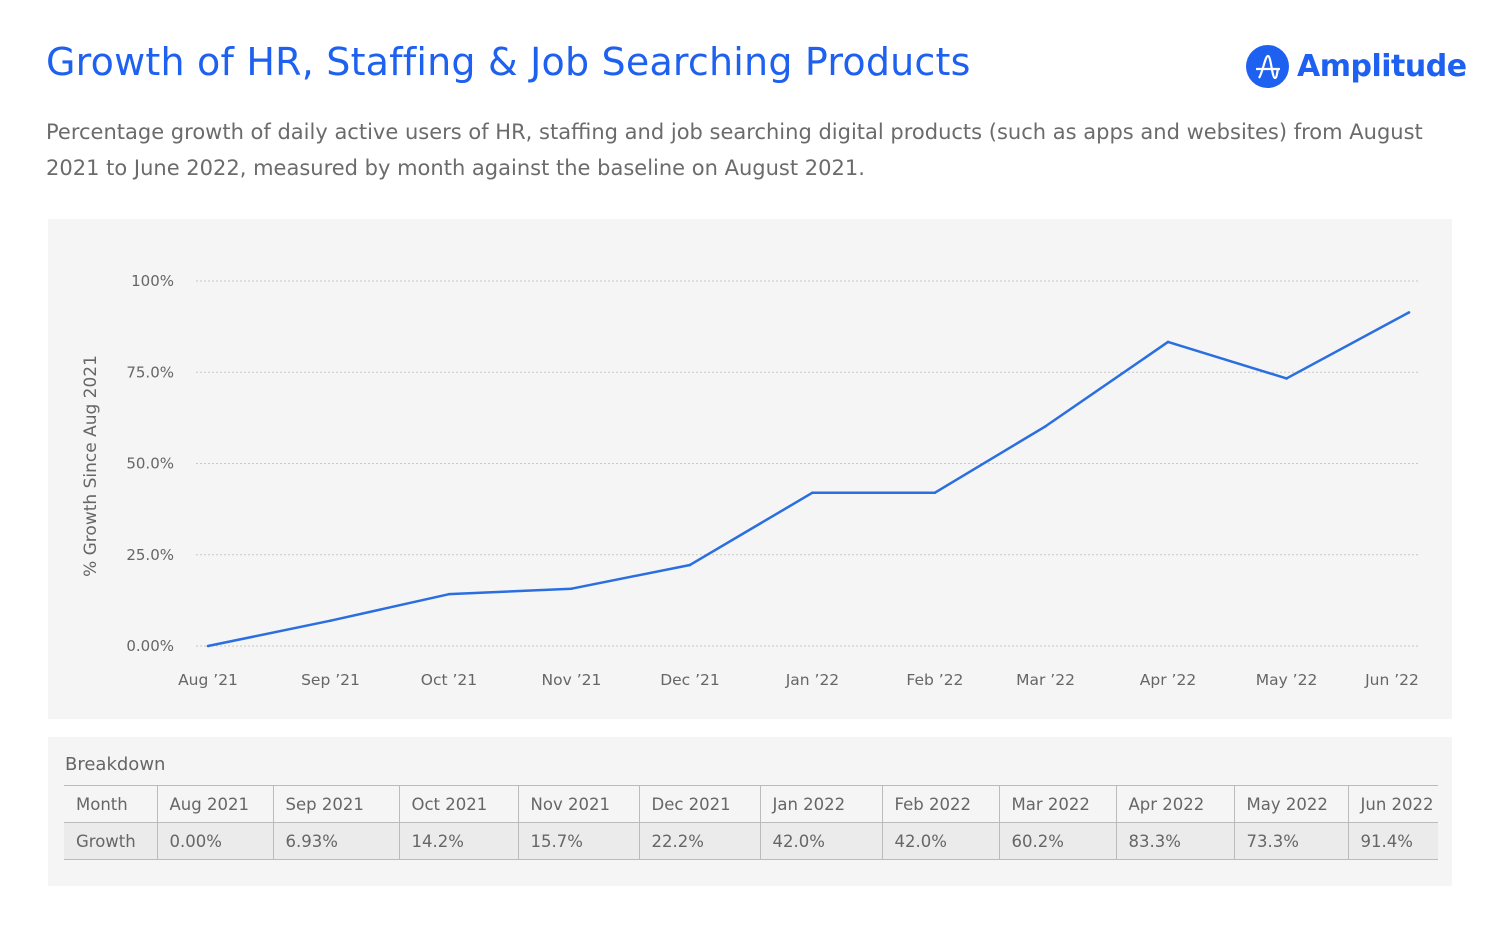 The width and height of the screenshot is (1501, 939). I want to click on growth-cell: 0.00%, so click(214, 841).